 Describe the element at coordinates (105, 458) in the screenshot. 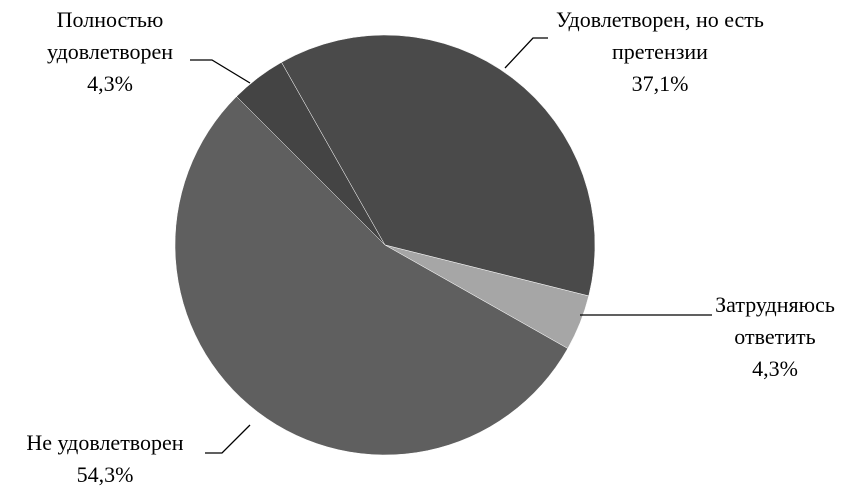

I see `slice-label: Не удовлетворен 54,3%` at that location.